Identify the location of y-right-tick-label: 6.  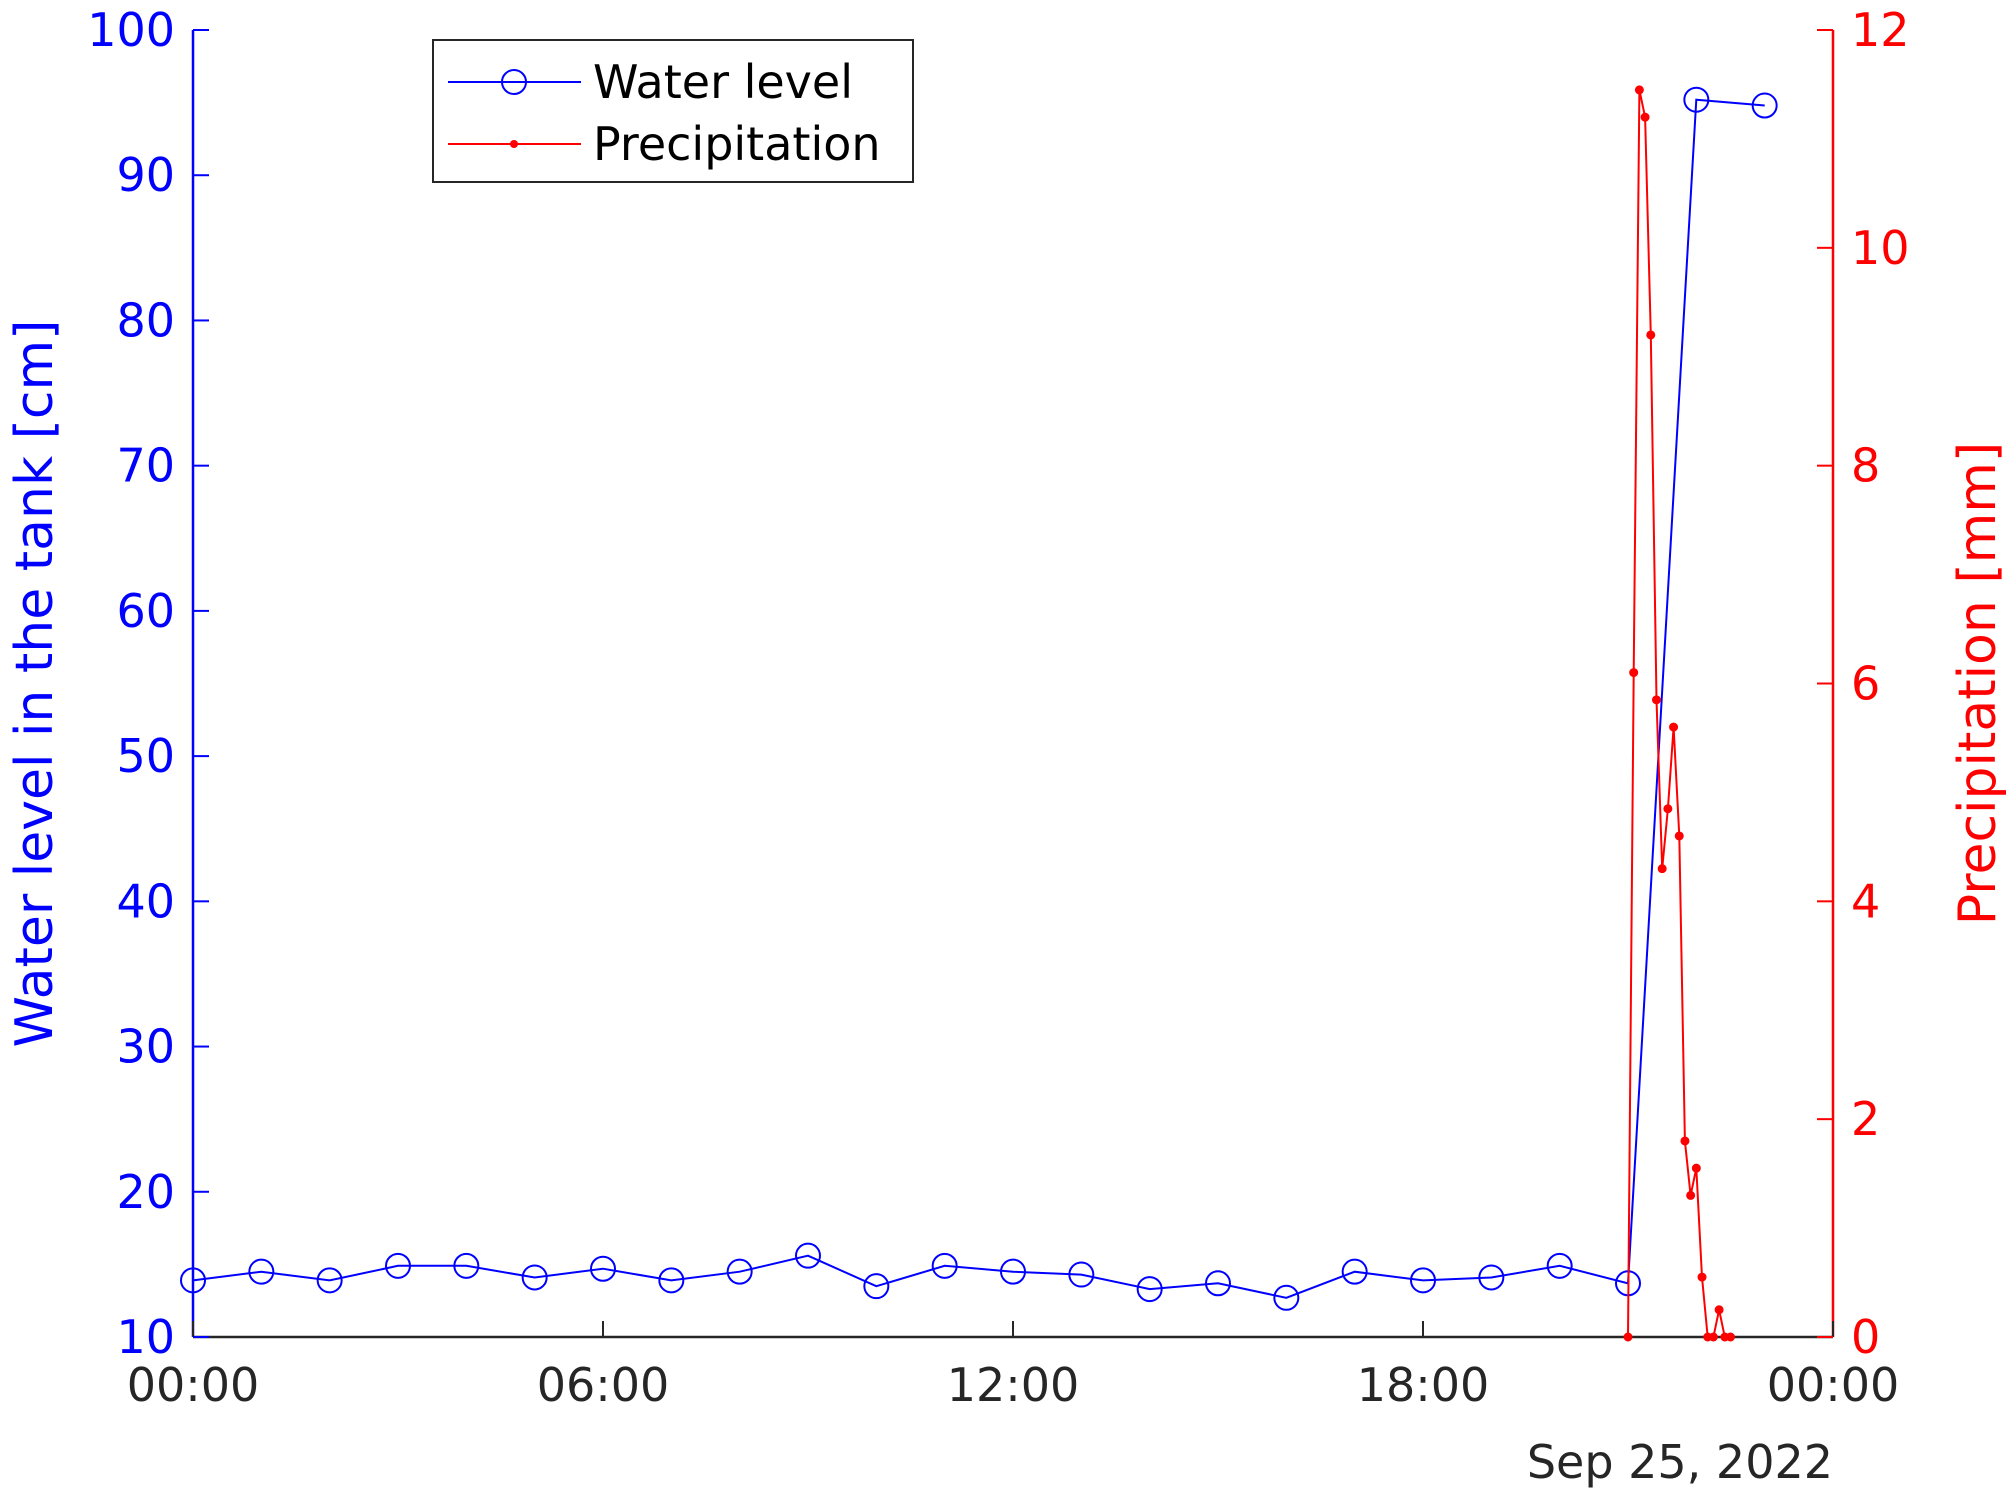
(1865, 684).